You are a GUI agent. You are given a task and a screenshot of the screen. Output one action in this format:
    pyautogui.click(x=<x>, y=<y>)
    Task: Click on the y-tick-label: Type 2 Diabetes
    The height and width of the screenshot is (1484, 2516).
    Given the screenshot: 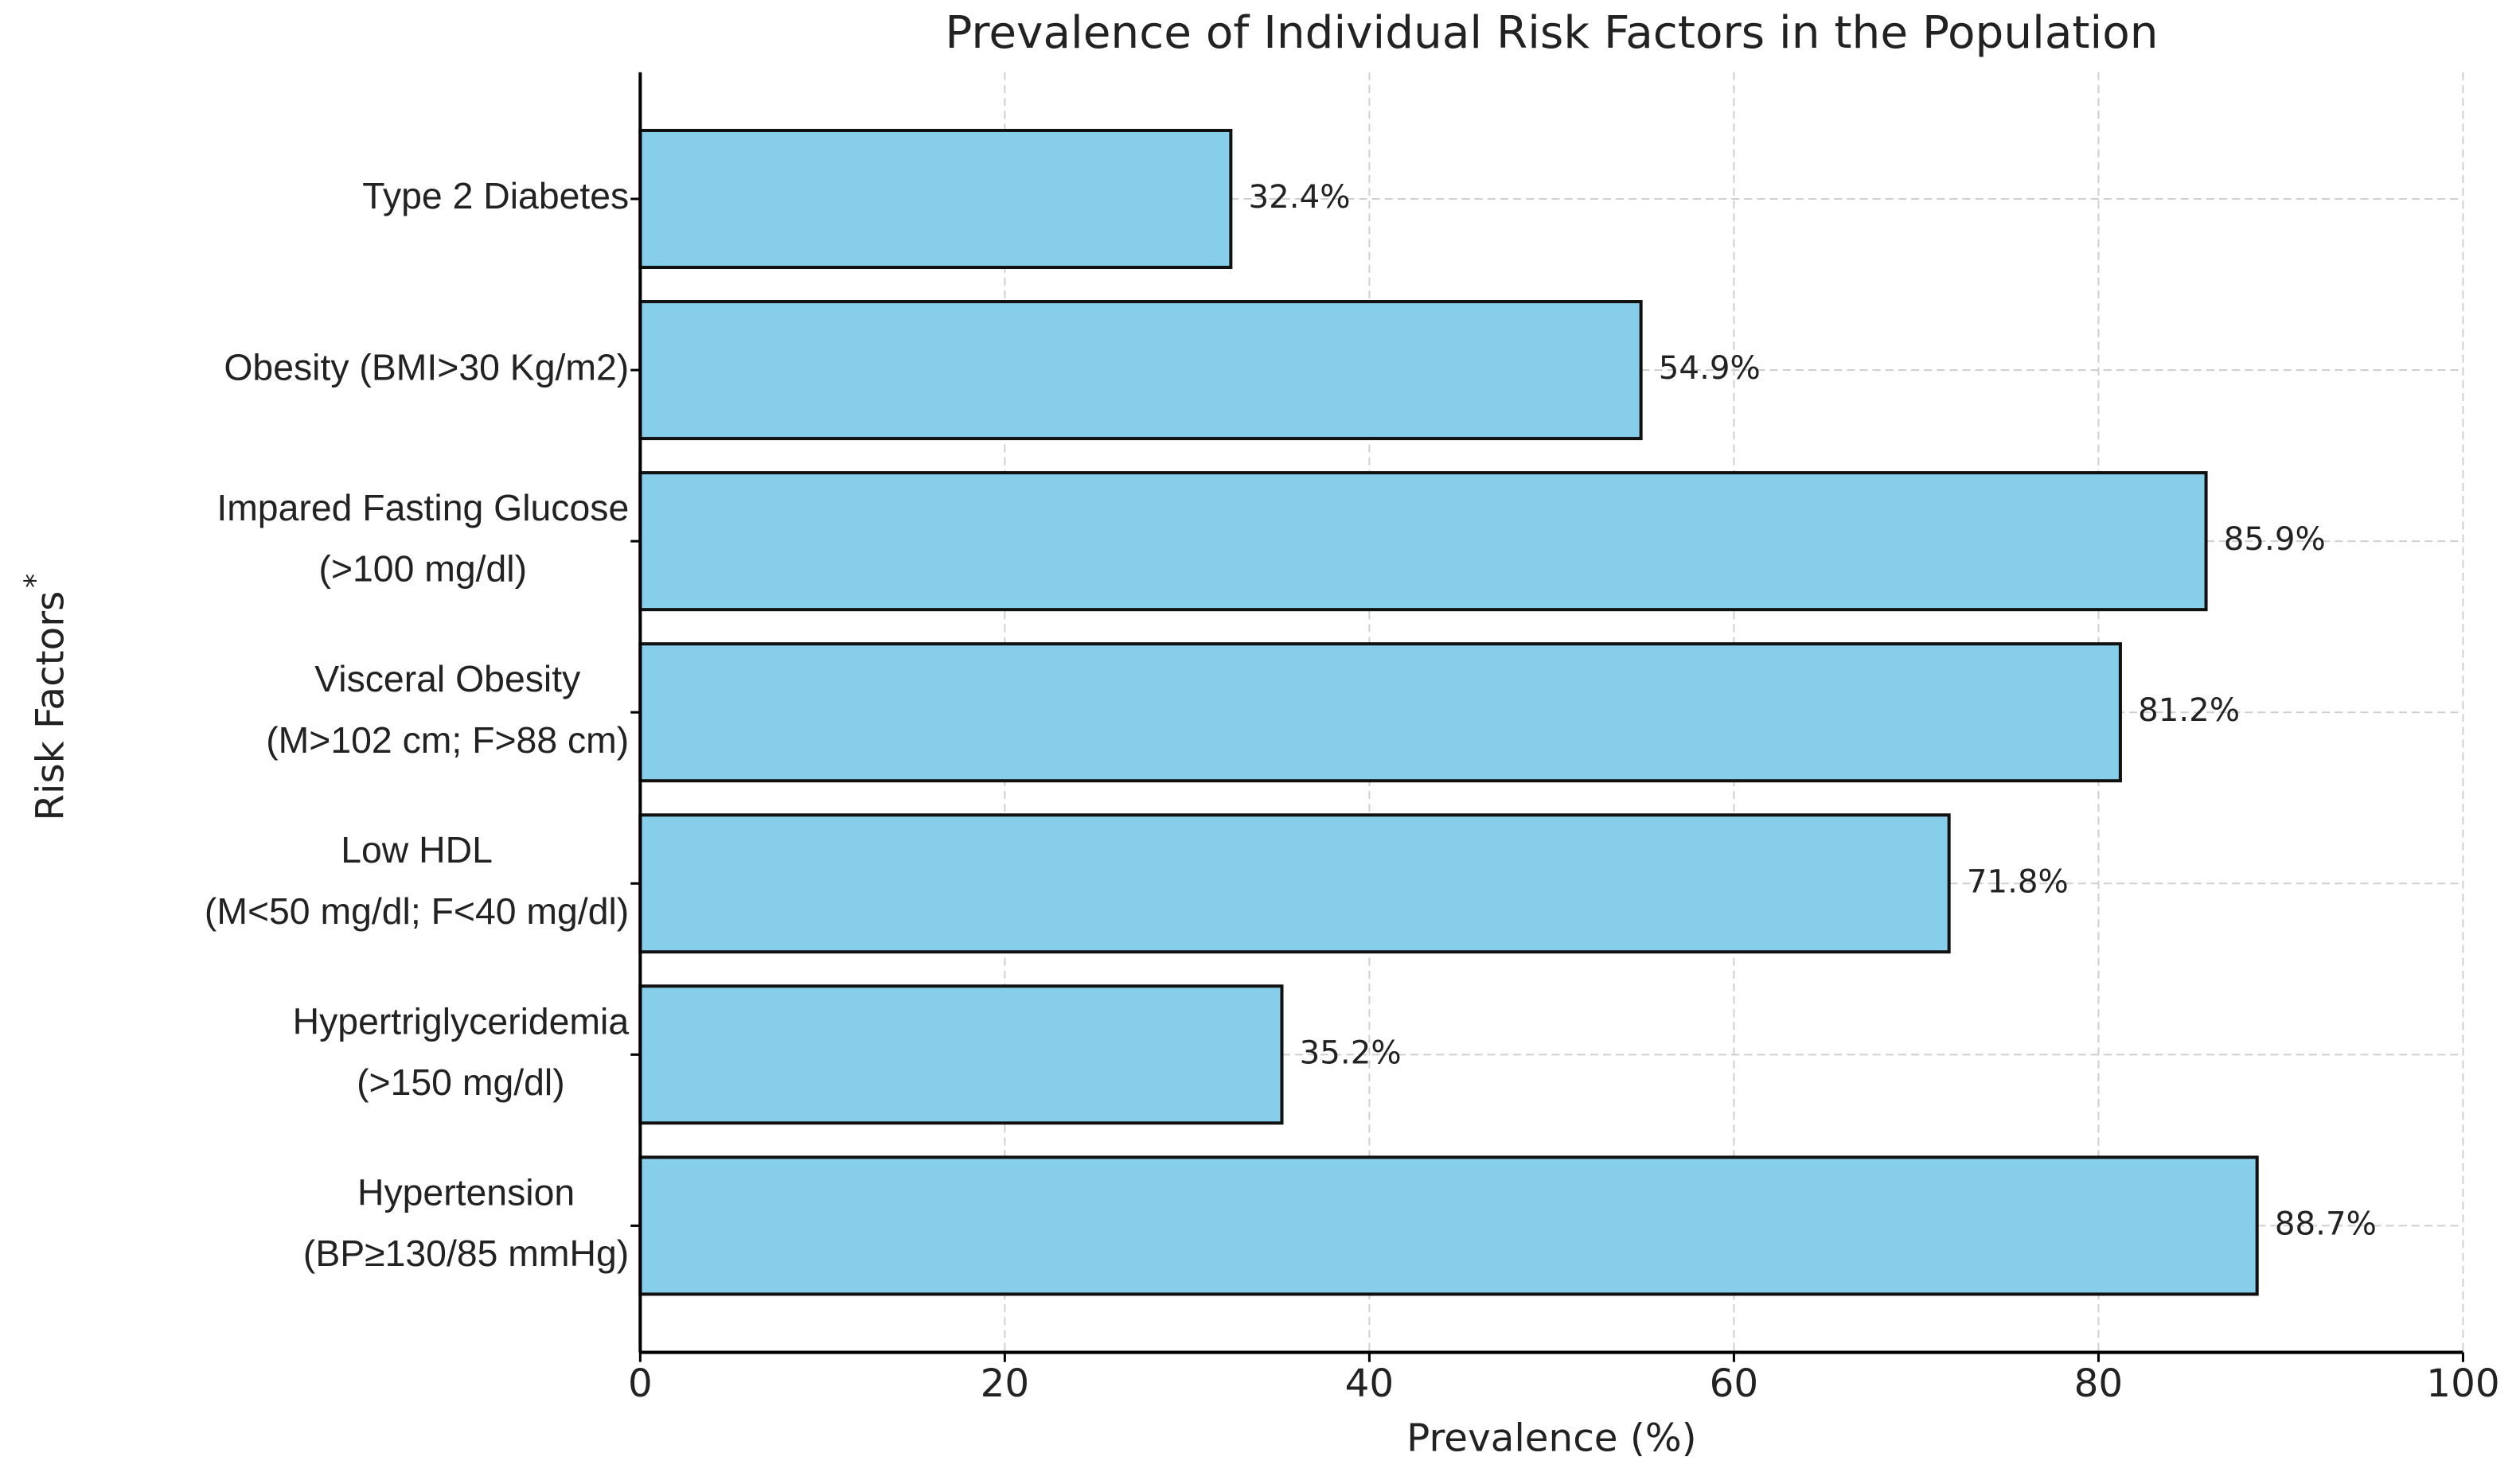 What is the action you would take?
    pyautogui.click(x=495, y=195)
    